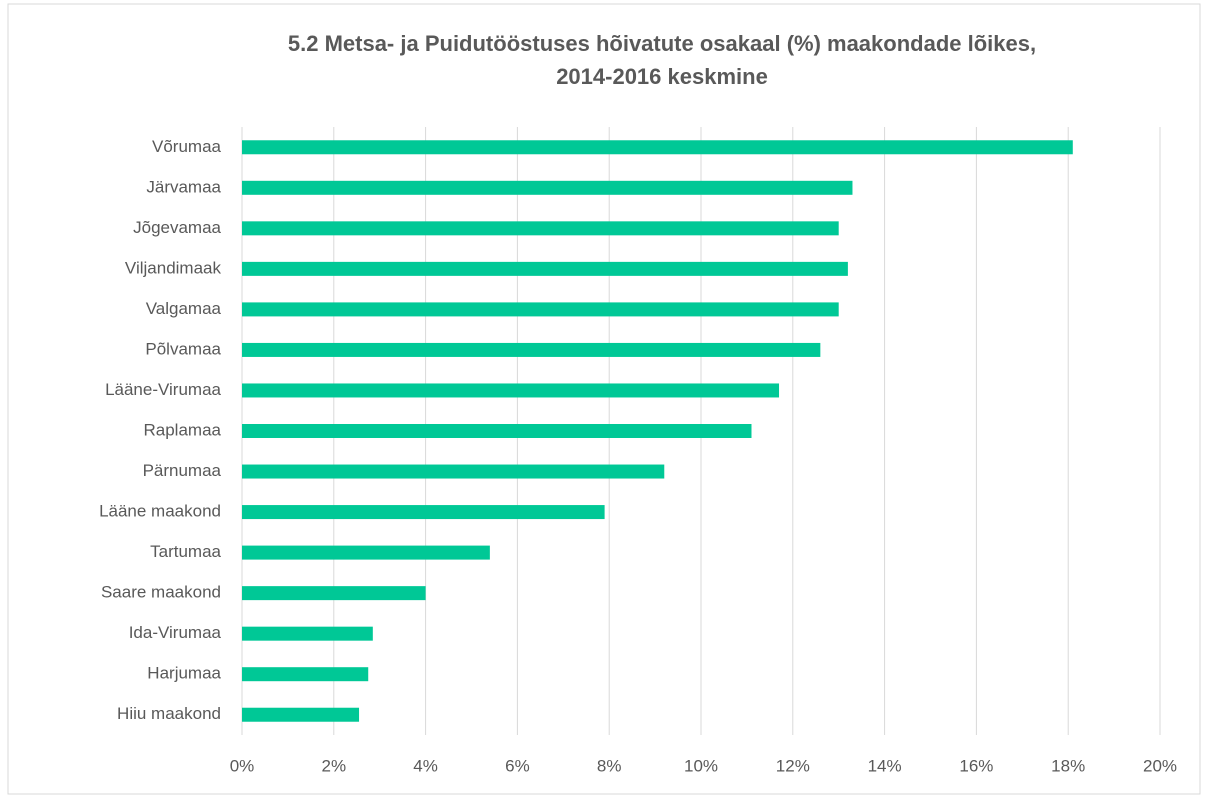  What do you see at coordinates (175, 632) in the screenshot?
I see `y-tick-label: Ida-Virumaa` at bounding box center [175, 632].